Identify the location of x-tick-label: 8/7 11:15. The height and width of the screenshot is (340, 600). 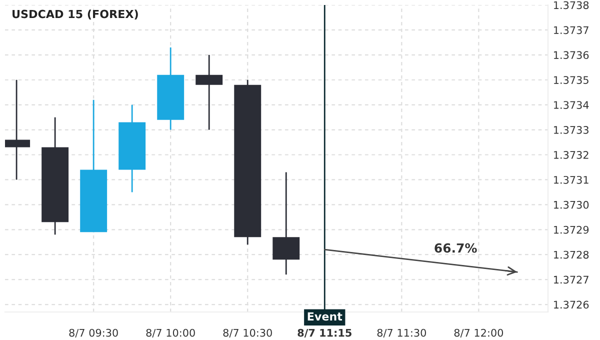
(325, 333).